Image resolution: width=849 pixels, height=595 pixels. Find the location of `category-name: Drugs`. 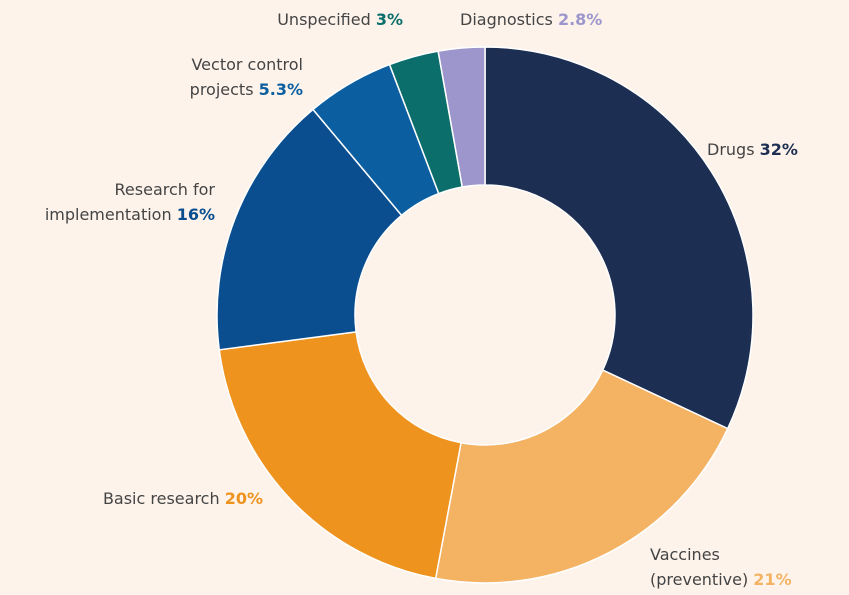

category-name: Drugs is located at coordinates (731, 149).